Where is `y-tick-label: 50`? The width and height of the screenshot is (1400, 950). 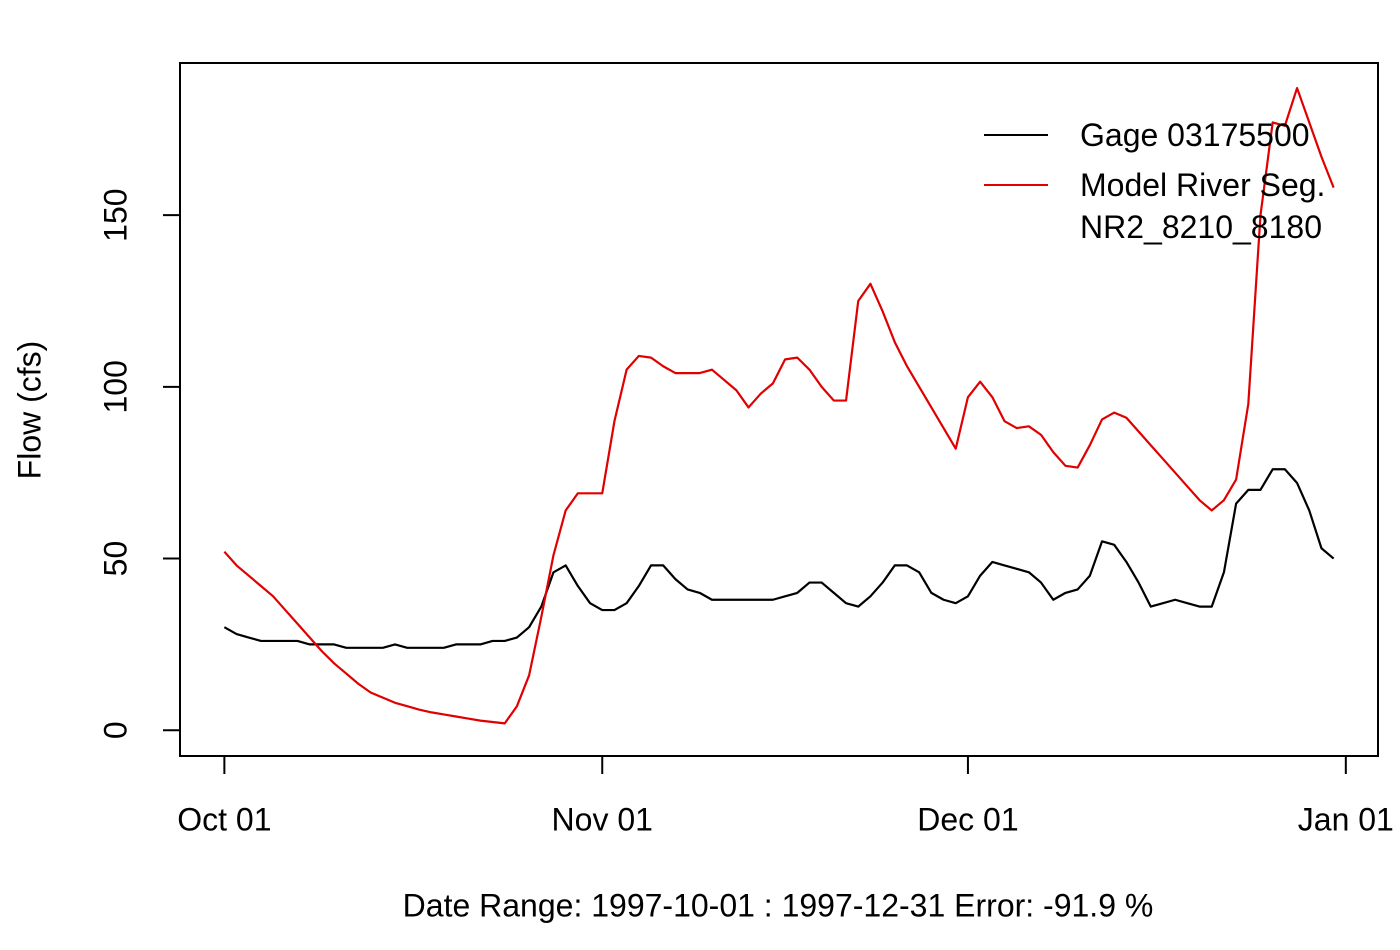 y-tick-label: 50 is located at coordinates (115, 559).